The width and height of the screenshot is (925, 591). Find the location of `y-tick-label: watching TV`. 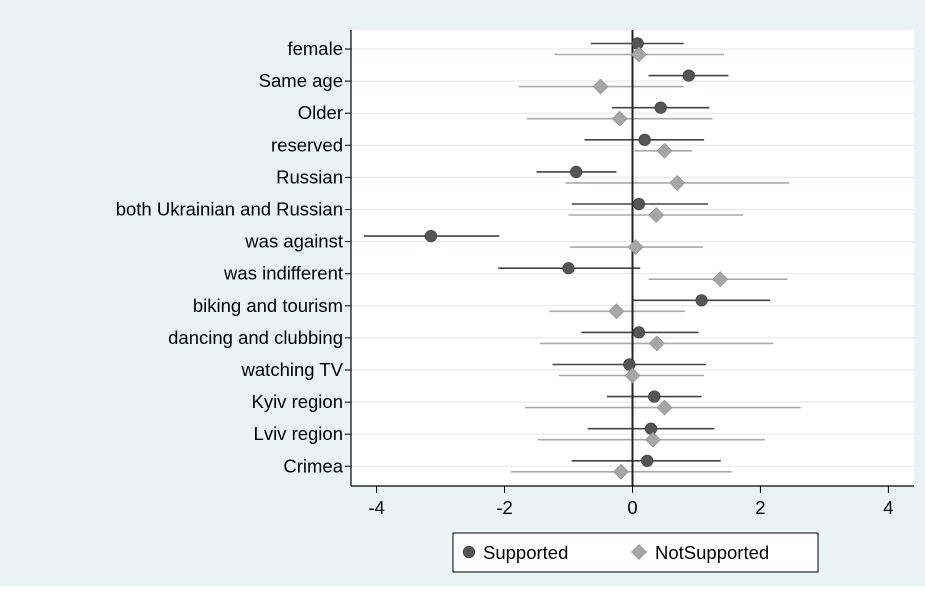

y-tick-label: watching TV is located at coordinates (292, 369).